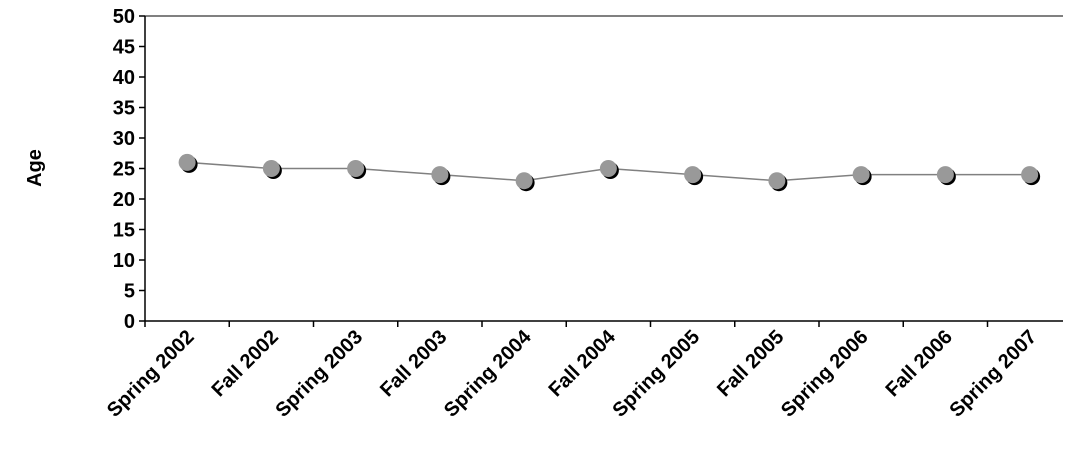 The width and height of the screenshot is (1065, 465). Describe the element at coordinates (124, 231) in the screenshot. I see `y-tick-label: 15` at that location.